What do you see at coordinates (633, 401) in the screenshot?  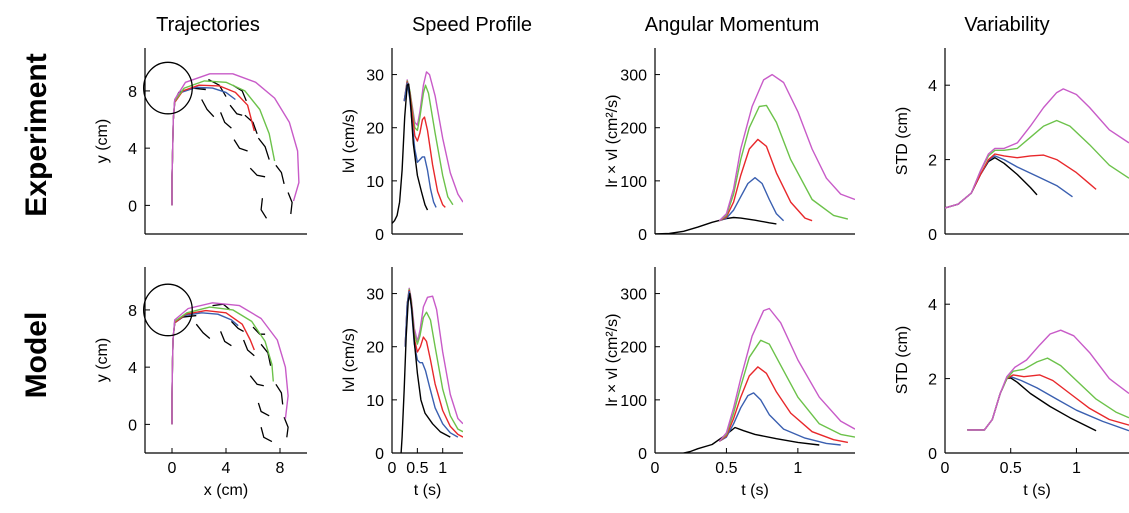 I see `y-tick-label: 100` at bounding box center [633, 401].